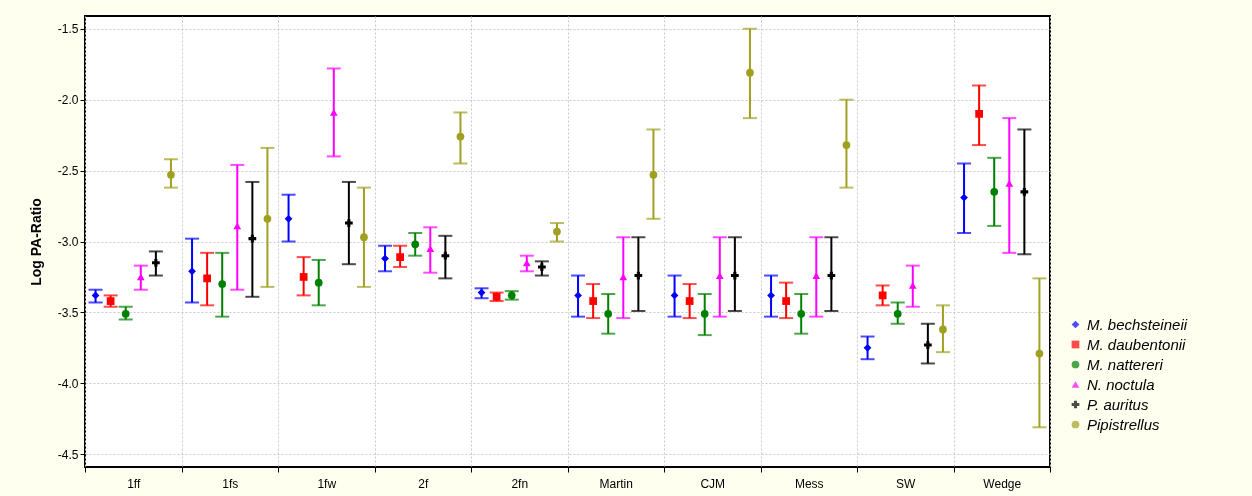 The width and height of the screenshot is (1252, 496). I want to click on x-tick-label: 1fs, so click(230, 483).